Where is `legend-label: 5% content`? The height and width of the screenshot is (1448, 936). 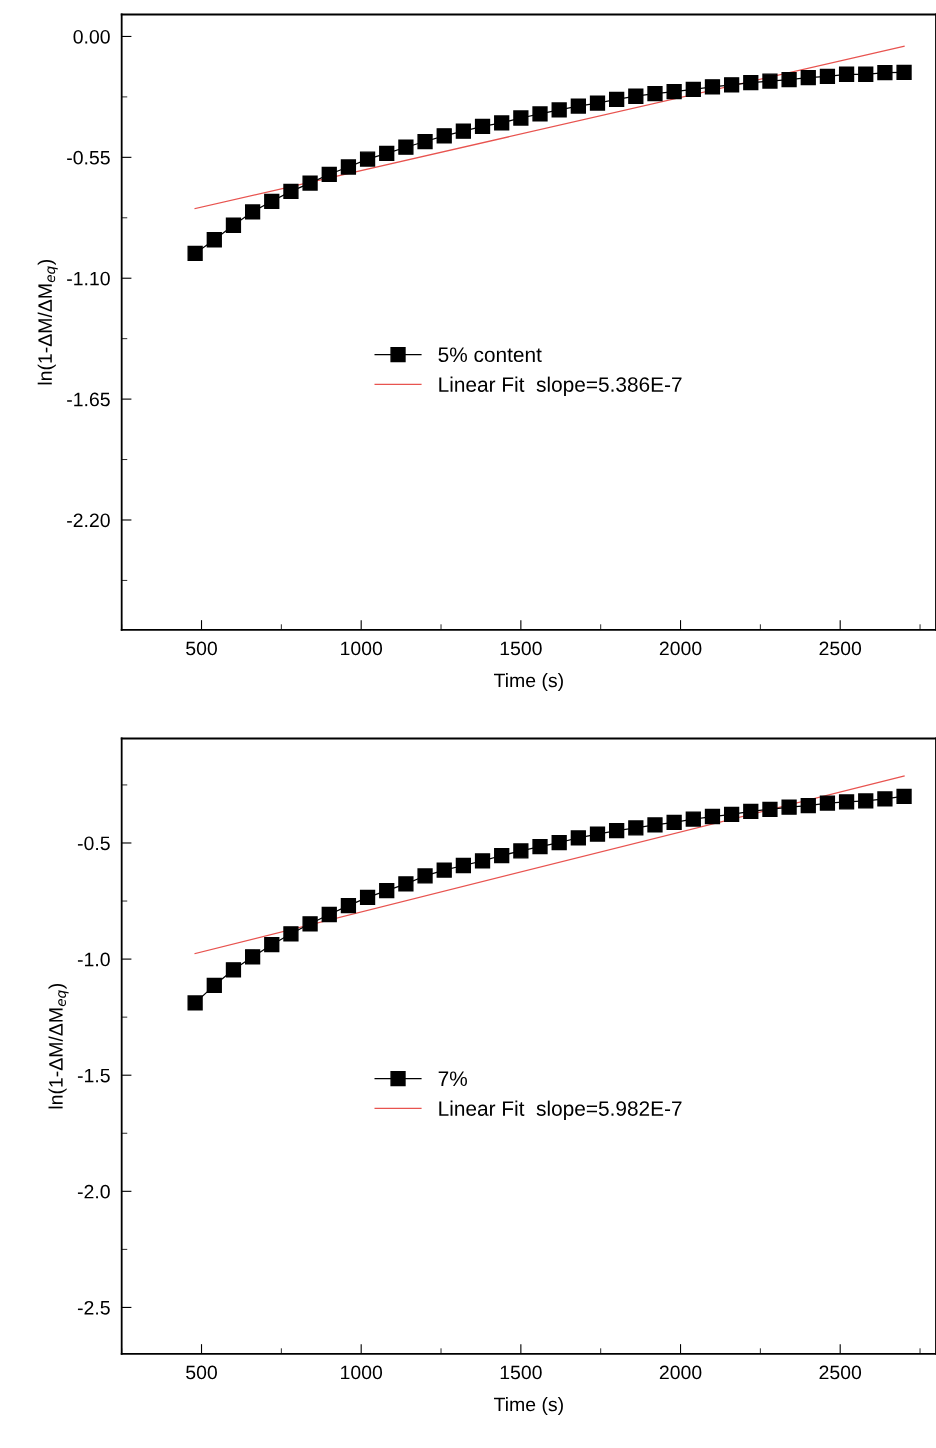
legend-label: 5% content is located at coordinates (490, 355).